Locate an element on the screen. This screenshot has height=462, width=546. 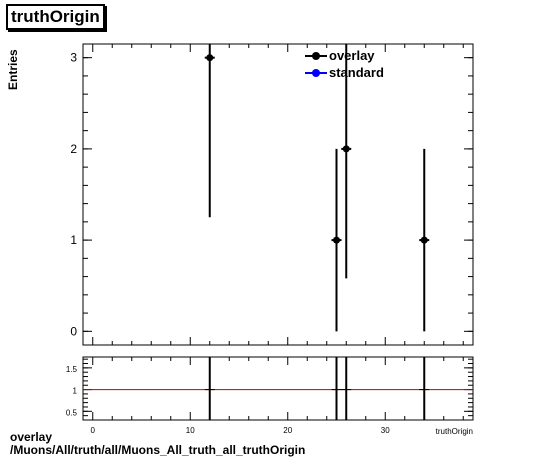
ratio-plot: 0.5 1 1.5 0 10 20 30 truthOrigin is located at coordinates (270, 396).